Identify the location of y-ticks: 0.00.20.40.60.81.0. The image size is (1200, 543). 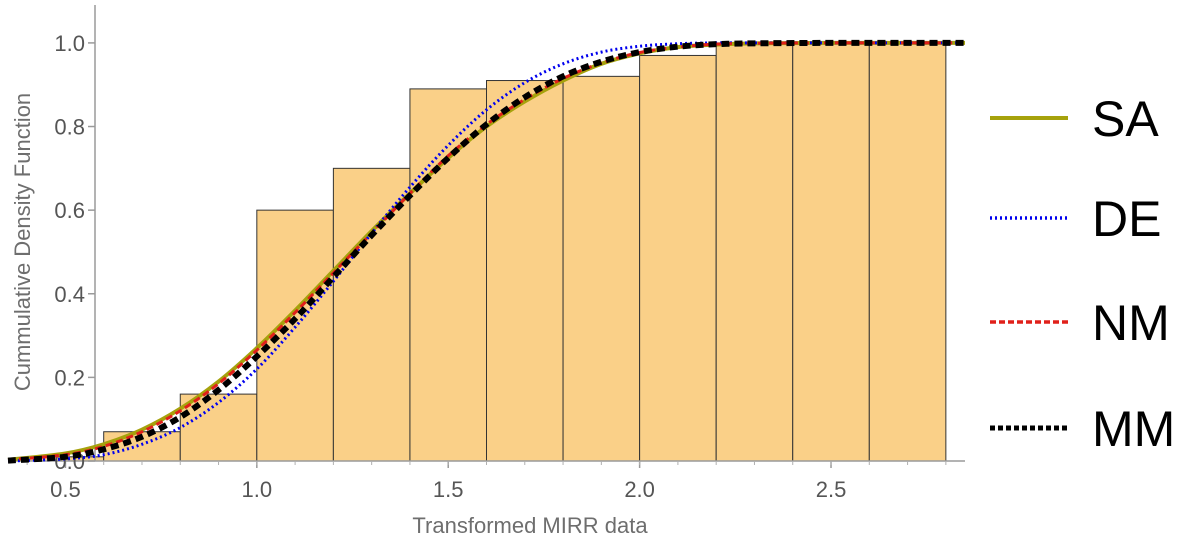
(74, 252).